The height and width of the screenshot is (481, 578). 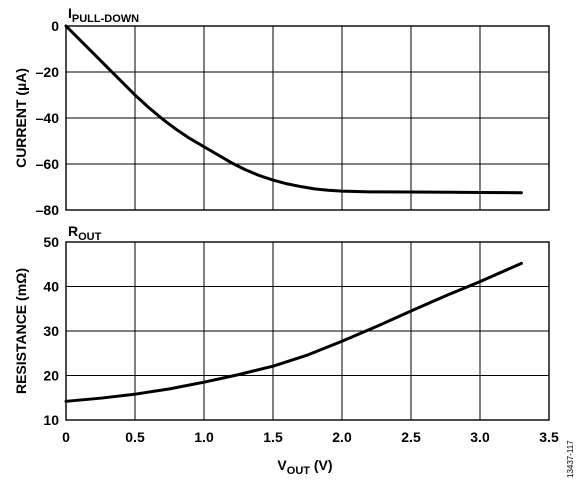 What do you see at coordinates (85, 233) in the screenshot?
I see `resistance-panel-label: ROUT` at bounding box center [85, 233].